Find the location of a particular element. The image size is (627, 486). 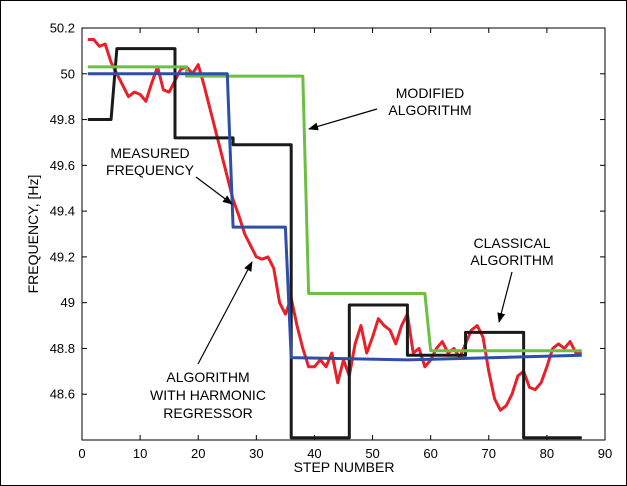

modified-annotation-label: ALGORITHM is located at coordinates (429, 110).